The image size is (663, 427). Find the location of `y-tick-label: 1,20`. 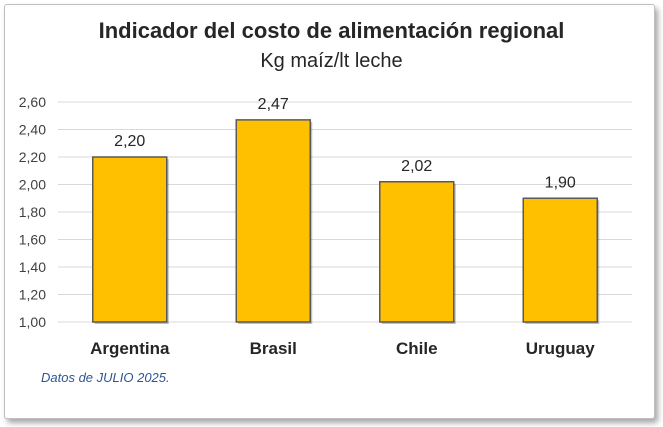

y-tick-label: 1,20 is located at coordinates (32, 295).